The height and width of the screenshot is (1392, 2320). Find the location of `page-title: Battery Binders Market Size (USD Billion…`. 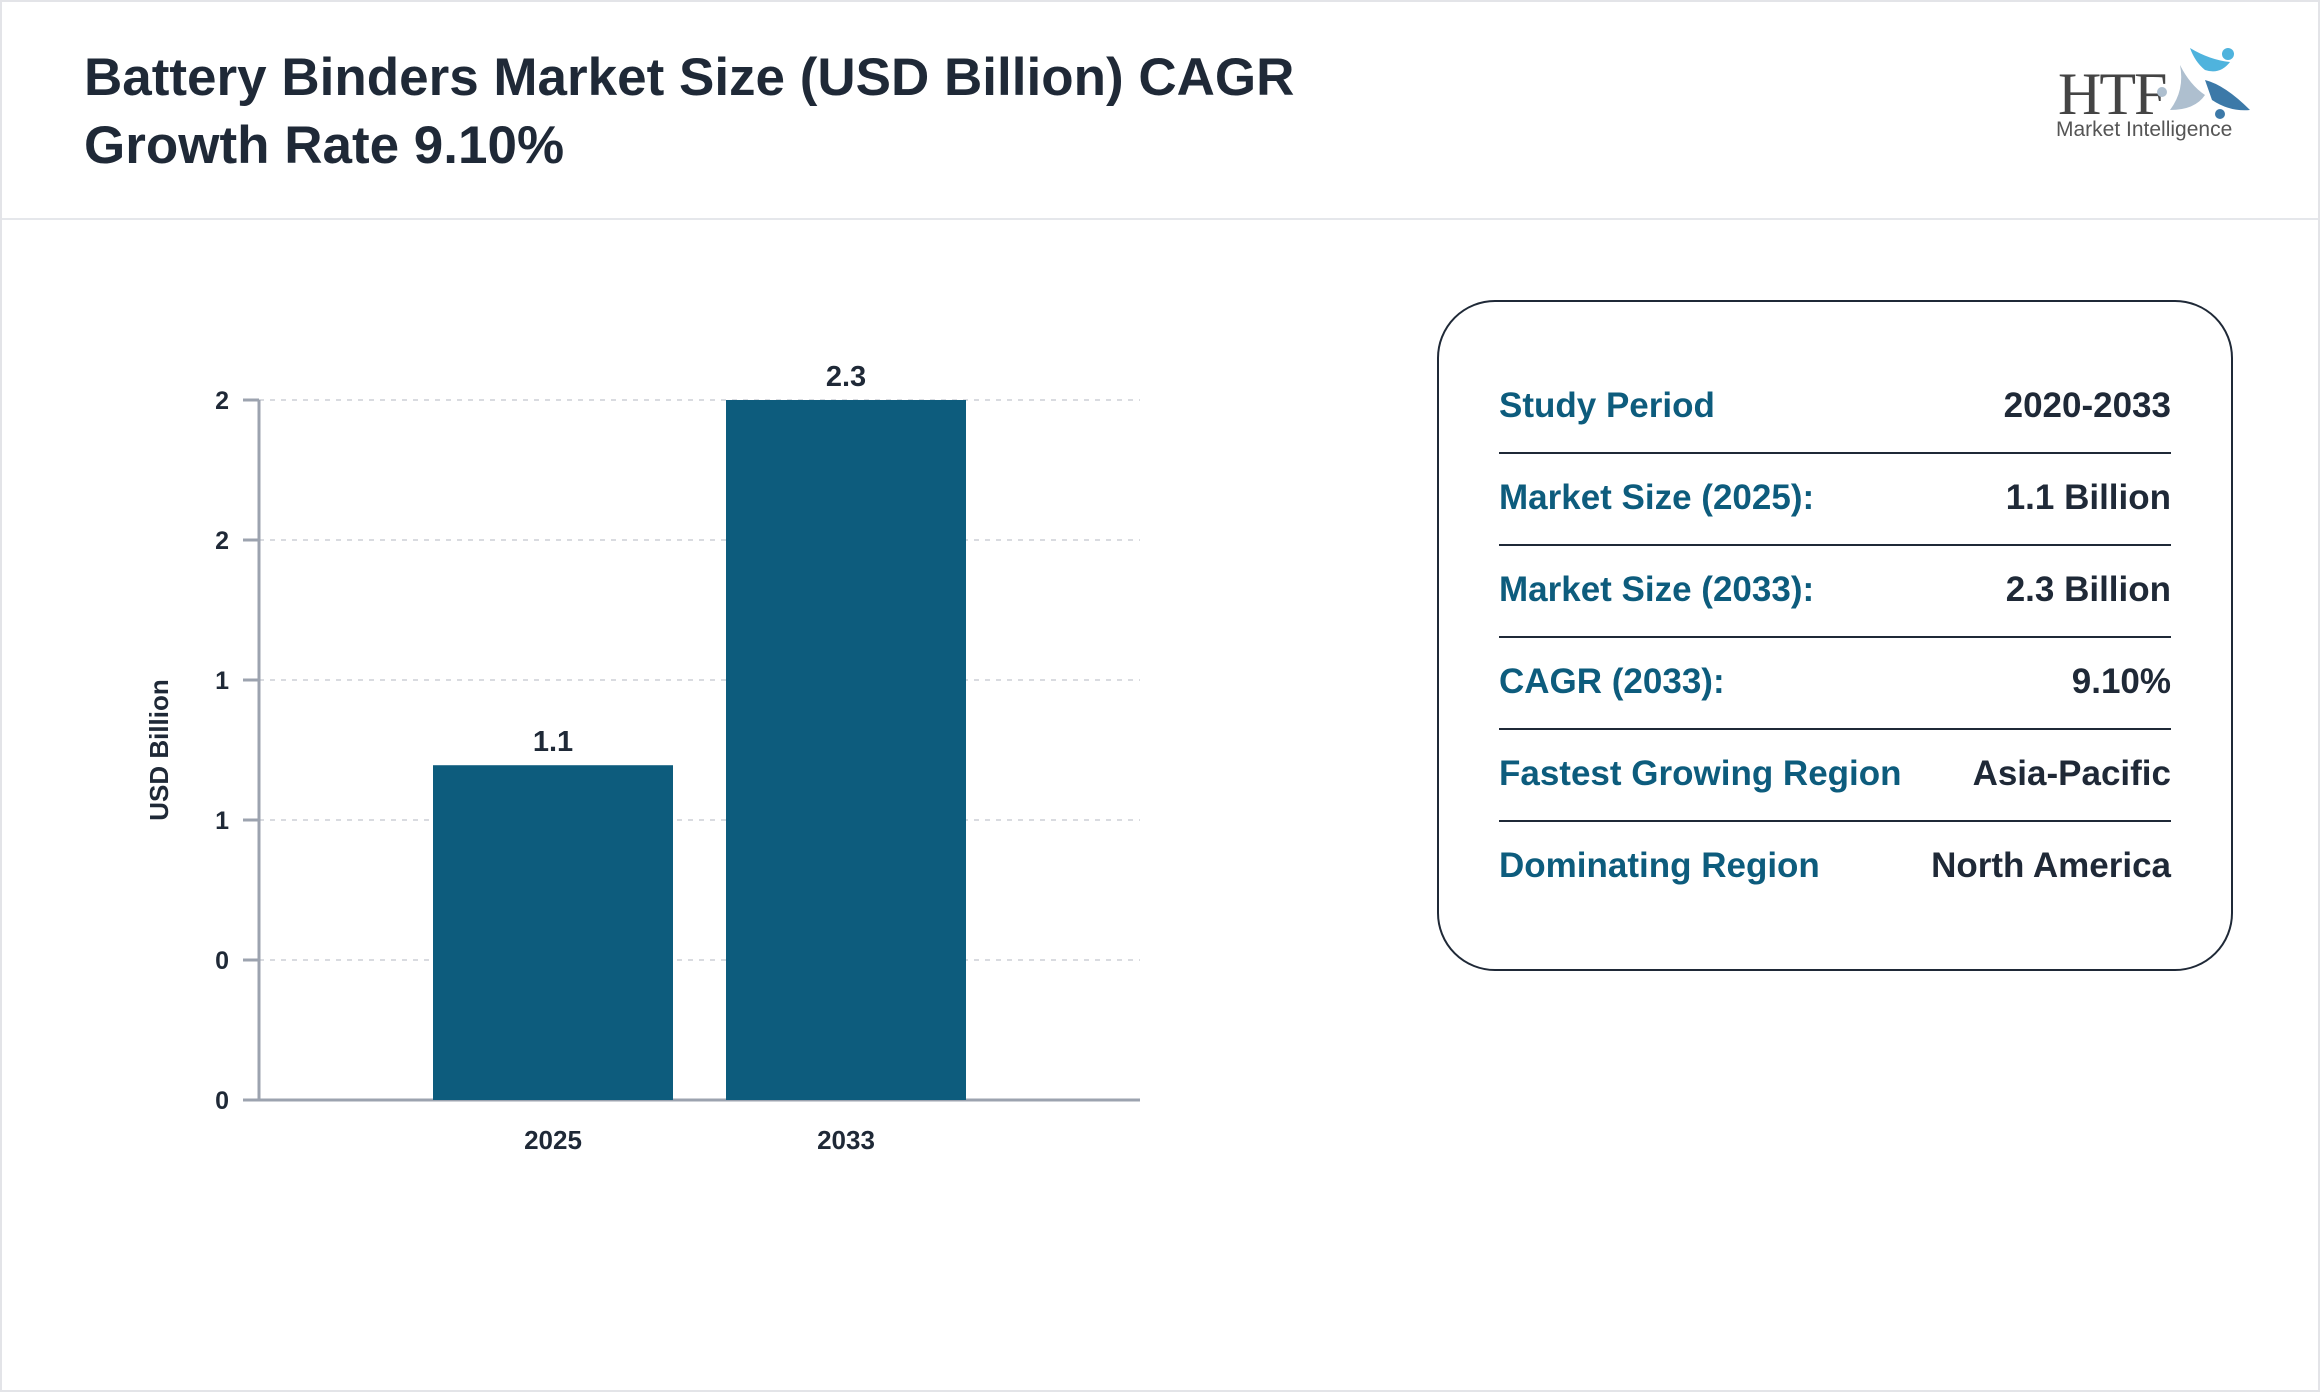

page-title: Battery Binders Market Size (USD Billion… is located at coordinates (784, 112).